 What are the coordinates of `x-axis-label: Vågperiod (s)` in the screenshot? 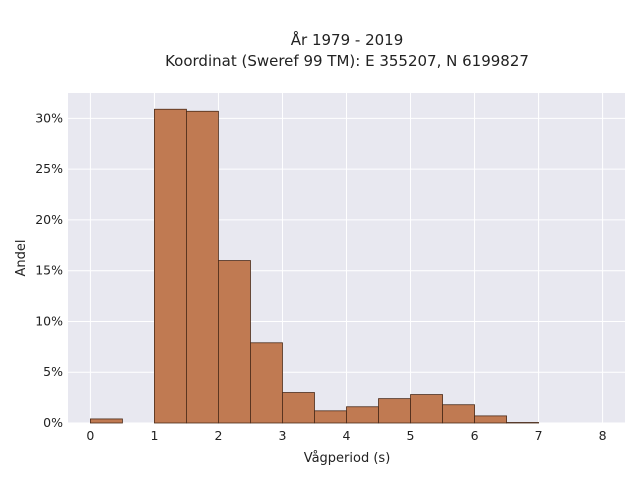 It's located at (347, 458).